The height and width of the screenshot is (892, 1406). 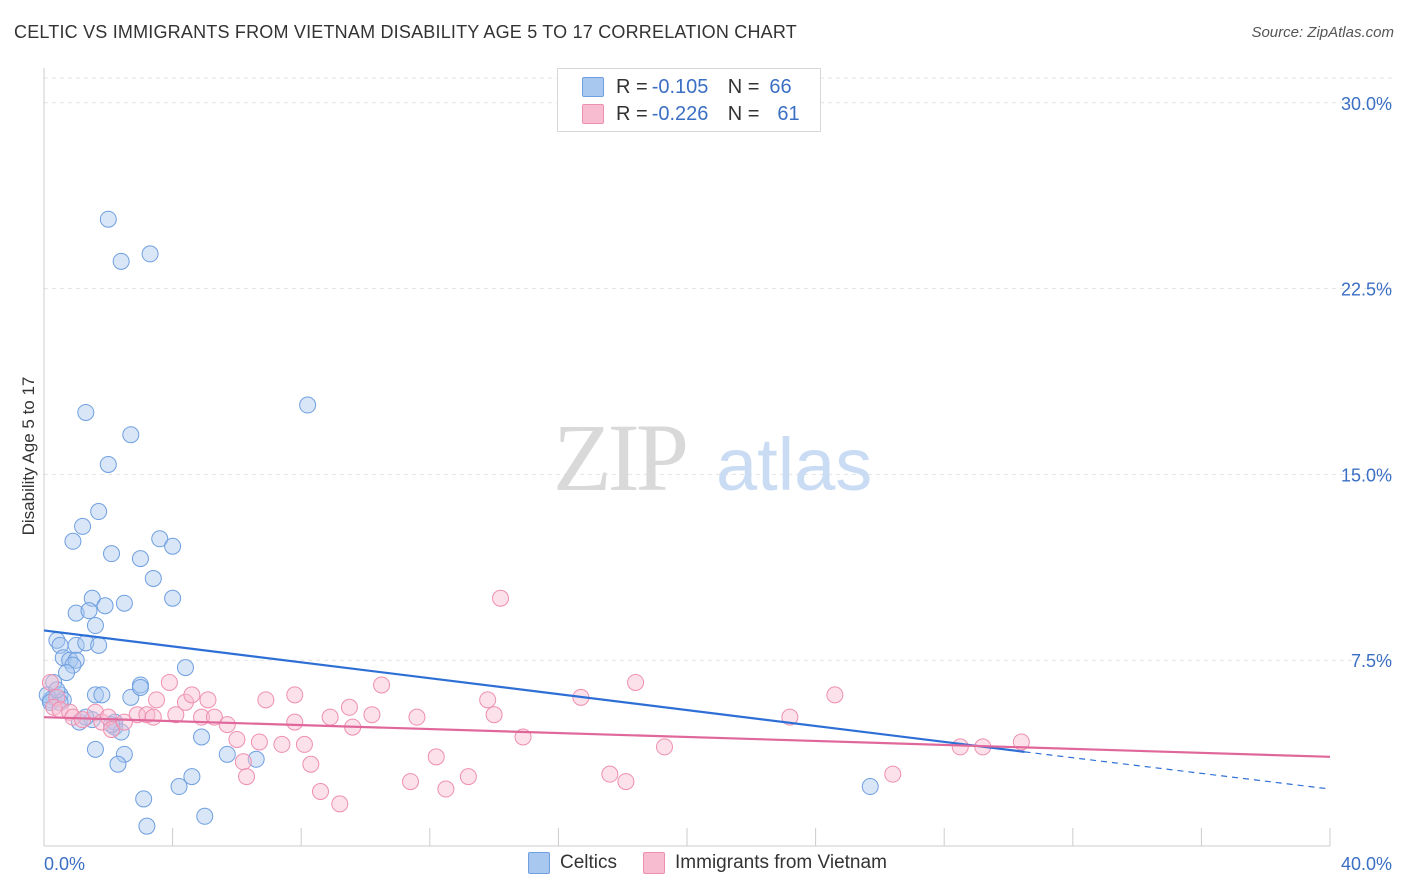 I want to click on x-tick-label: 0.0%, so click(x=64, y=864).